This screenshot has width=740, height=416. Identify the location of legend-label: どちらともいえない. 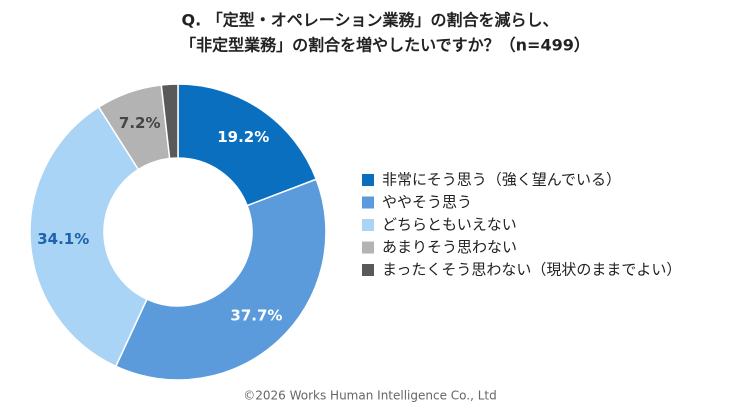
(449, 225).